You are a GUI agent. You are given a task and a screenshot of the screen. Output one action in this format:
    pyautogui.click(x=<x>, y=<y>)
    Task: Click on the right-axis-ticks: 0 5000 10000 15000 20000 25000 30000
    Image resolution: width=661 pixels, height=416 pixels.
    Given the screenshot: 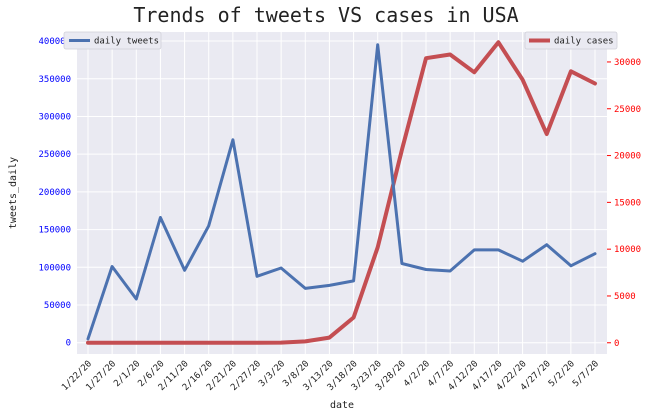 What is the action you would take?
    pyautogui.click(x=624, y=203)
    